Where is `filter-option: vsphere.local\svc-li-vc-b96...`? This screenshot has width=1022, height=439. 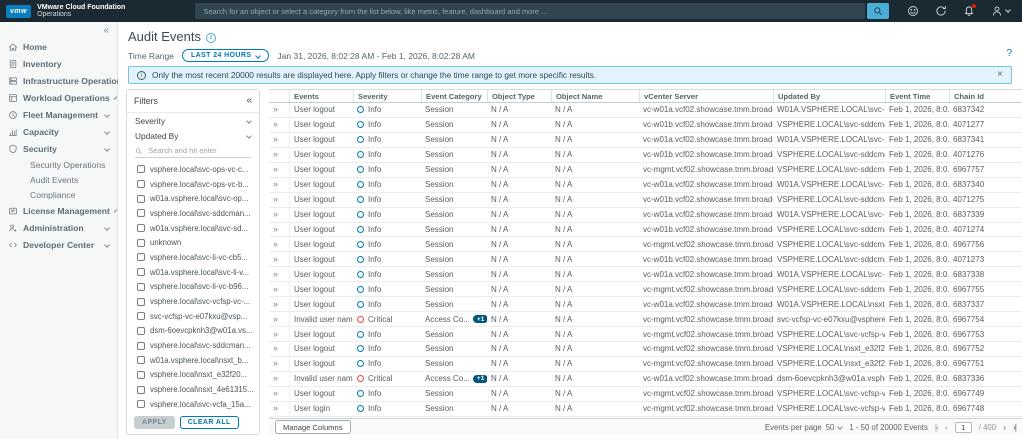 filter-option: vsphere.local\svc-li-vc-b96... is located at coordinates (196, 287).